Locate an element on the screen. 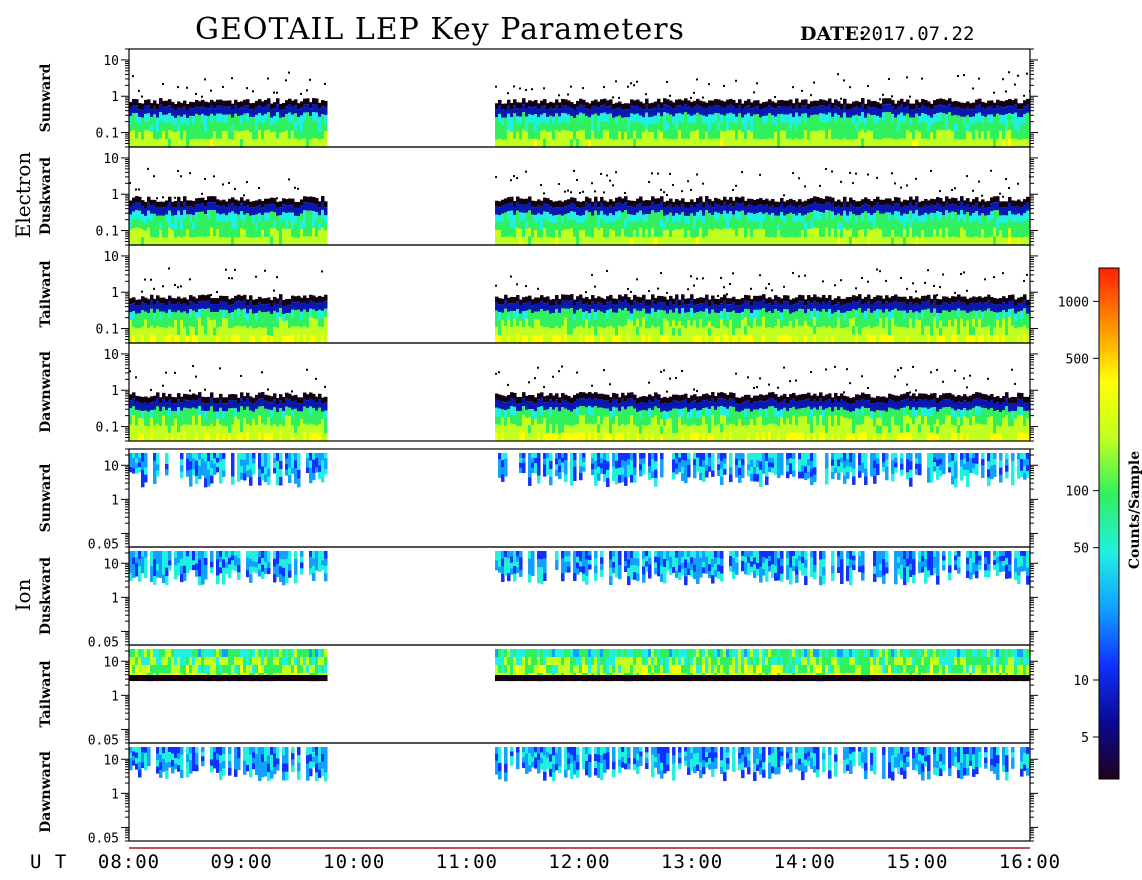 This screenshot has height=880, width=1142. time-tick-label: 11:00 is located at coordinates (467, 862).